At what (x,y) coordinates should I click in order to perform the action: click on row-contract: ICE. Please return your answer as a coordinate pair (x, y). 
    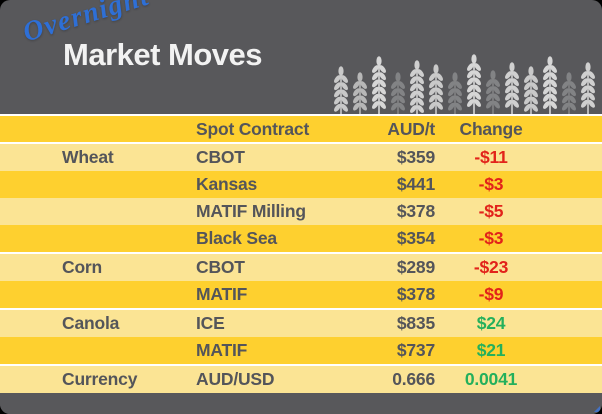
    Looking at the image, I should click on (210, 323).